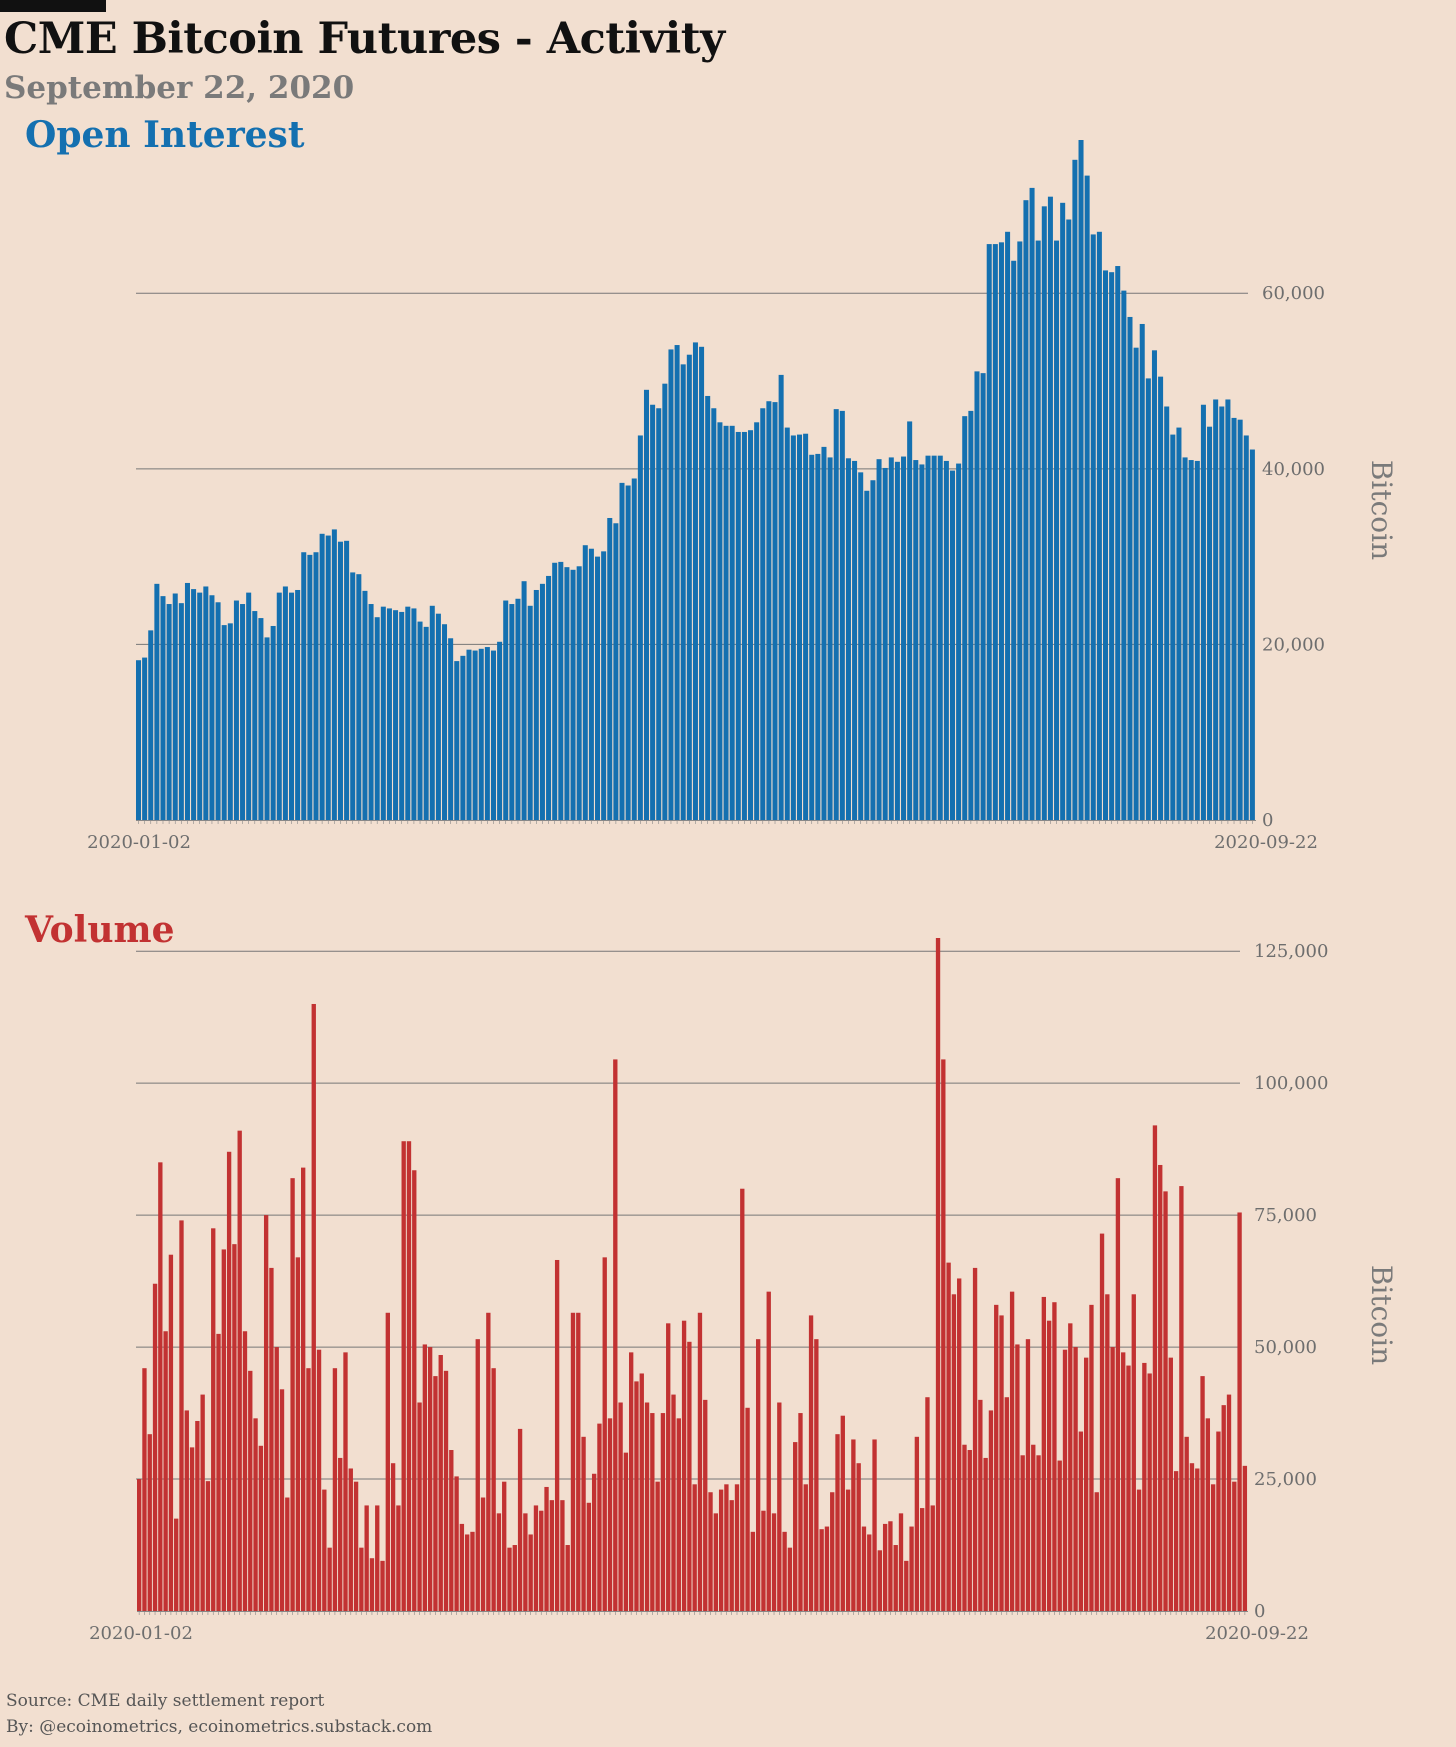 The image size is (1456, 1747). I want to click on vol-y-tick-label: 25,000, so click(1285, 1479).